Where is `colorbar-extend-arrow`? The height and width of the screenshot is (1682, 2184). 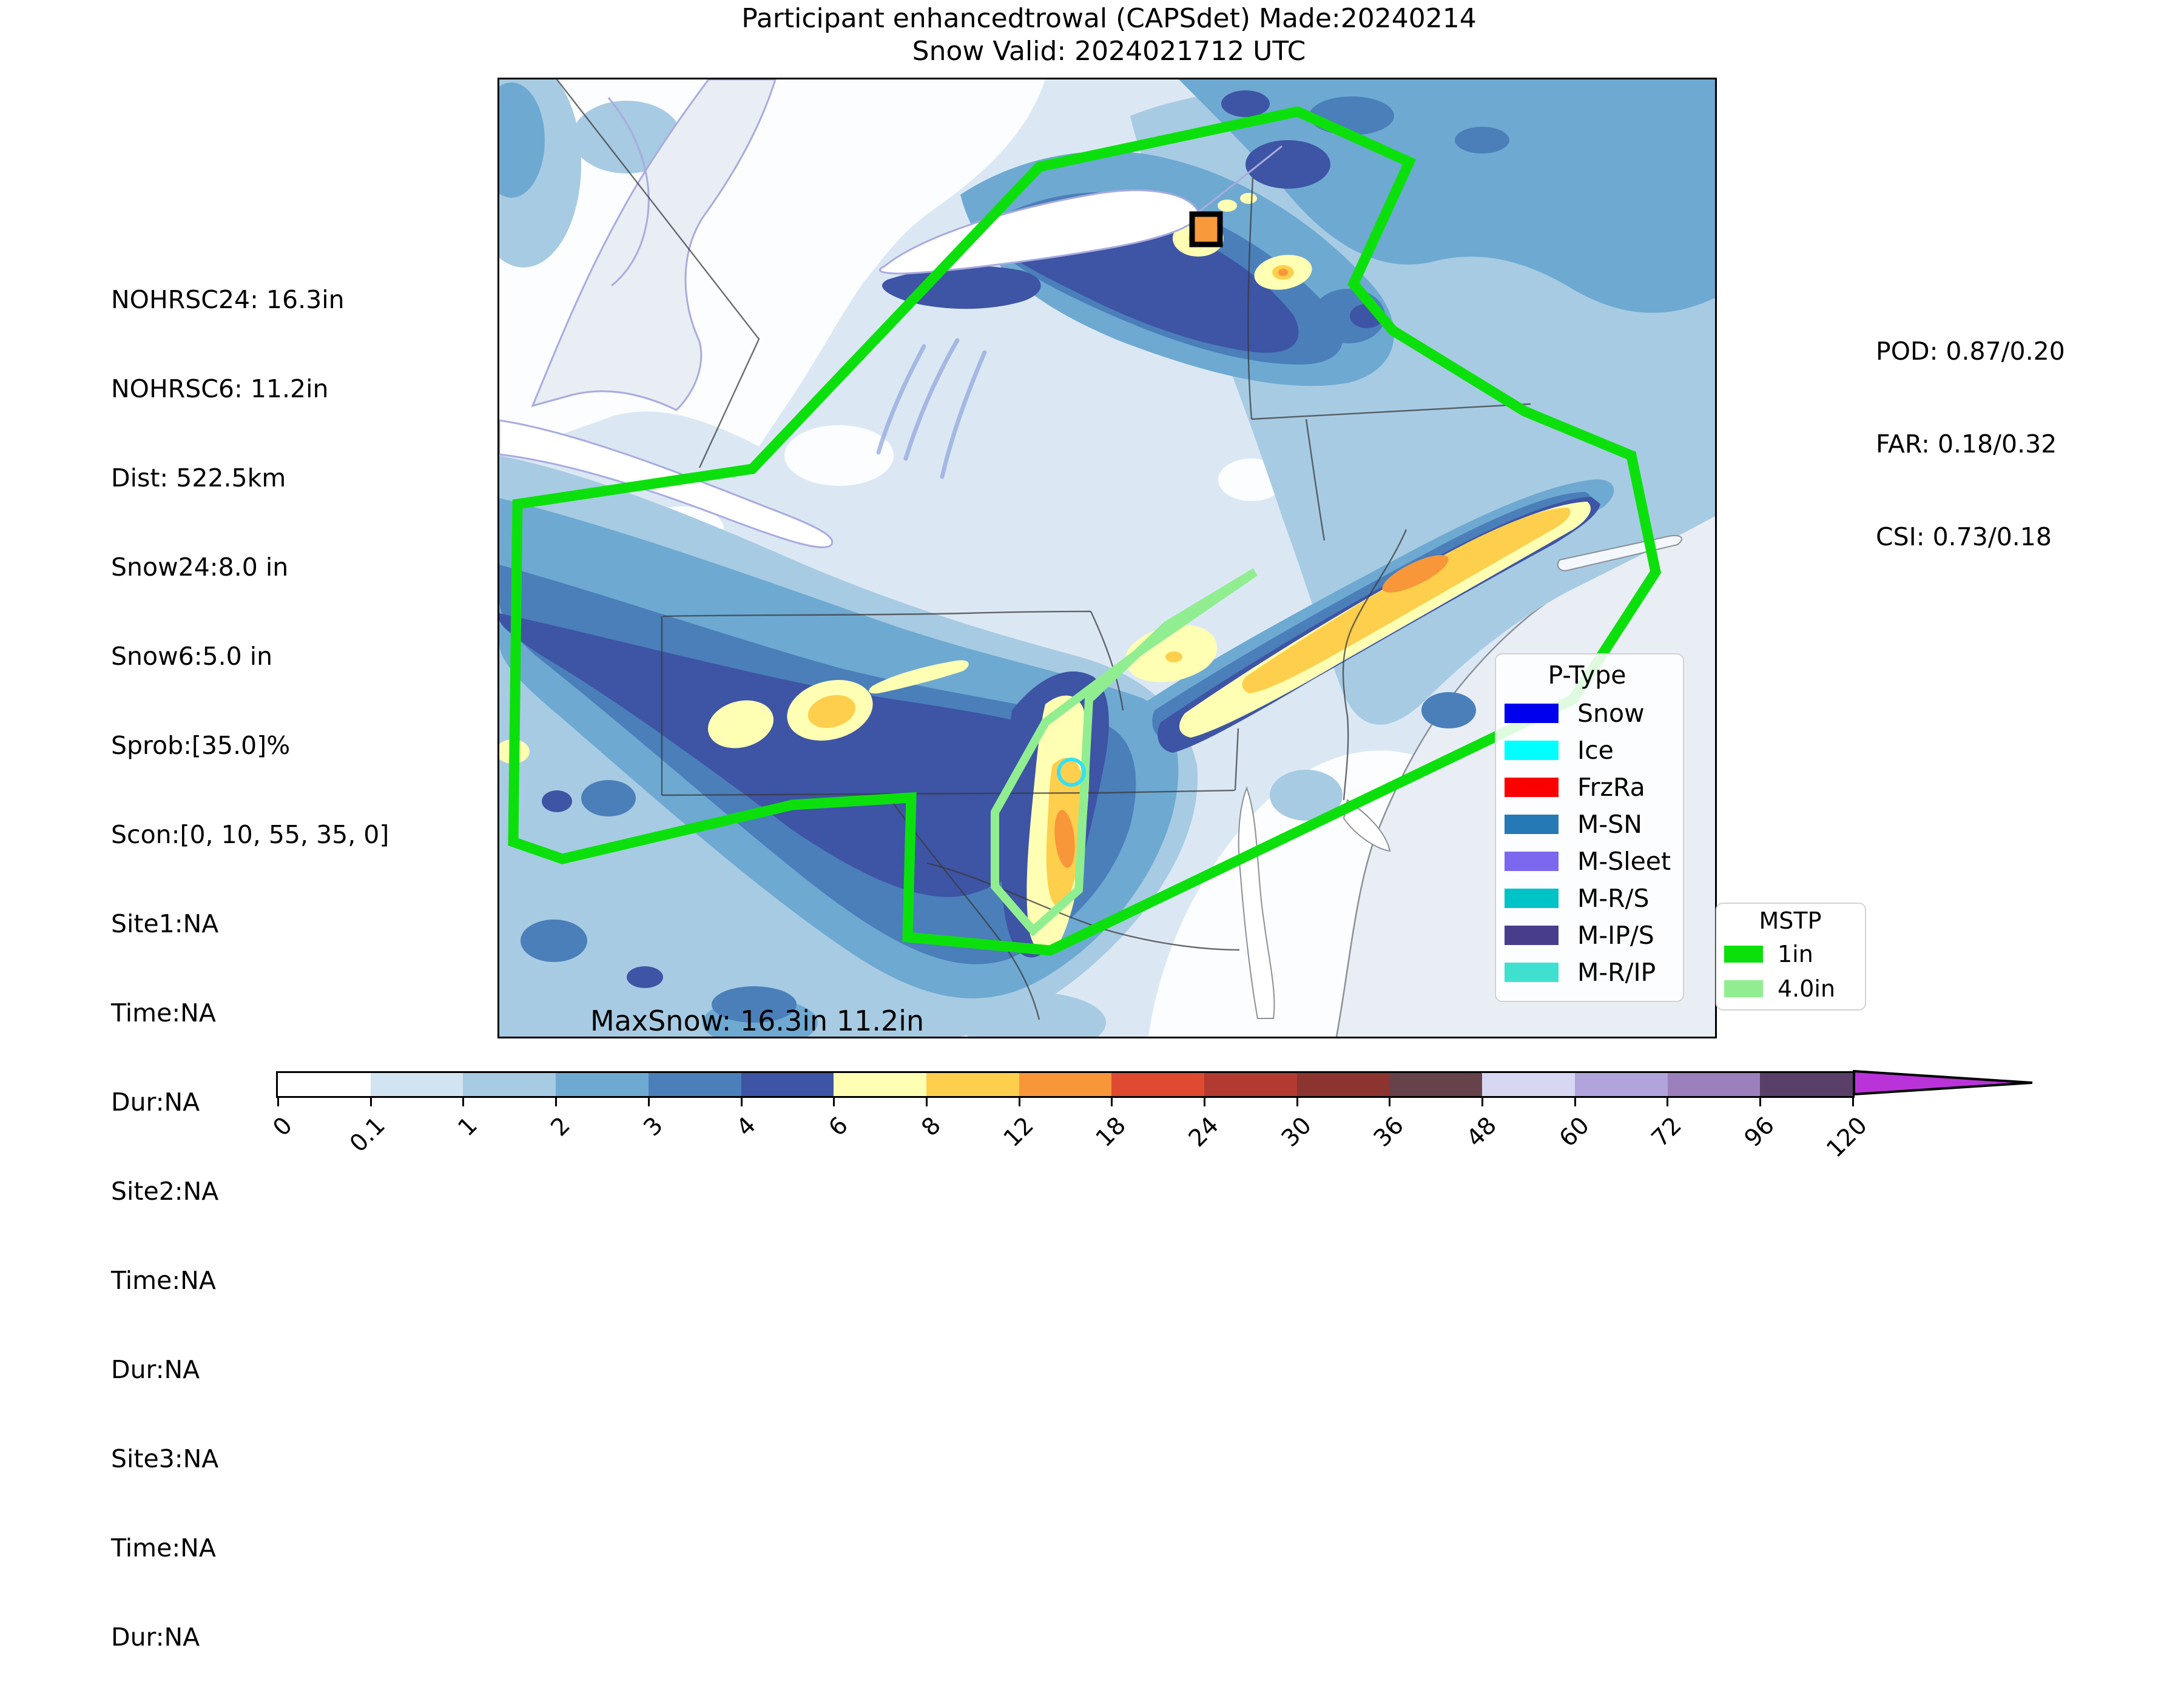
colorbar-extend-arrow is located at coordinates (1943, 1082).